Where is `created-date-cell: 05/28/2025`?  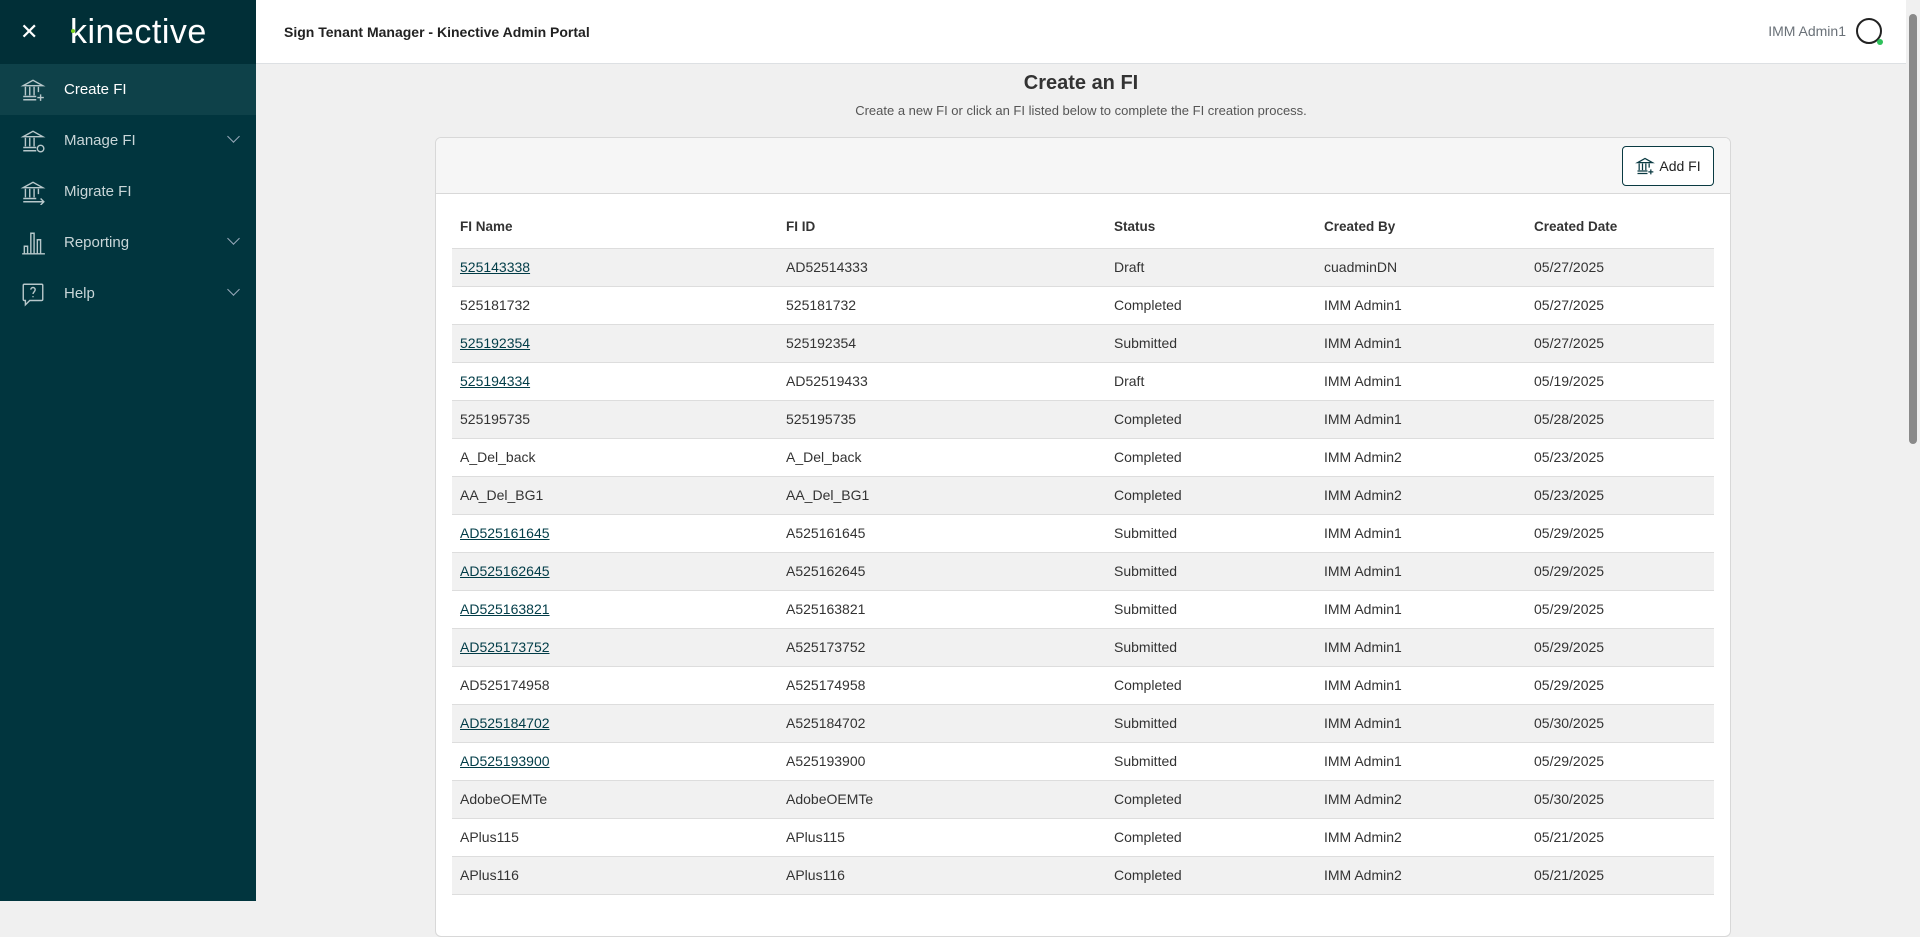 created-date-cell: 05/28/2025 is located at coordinates (1620, 419).